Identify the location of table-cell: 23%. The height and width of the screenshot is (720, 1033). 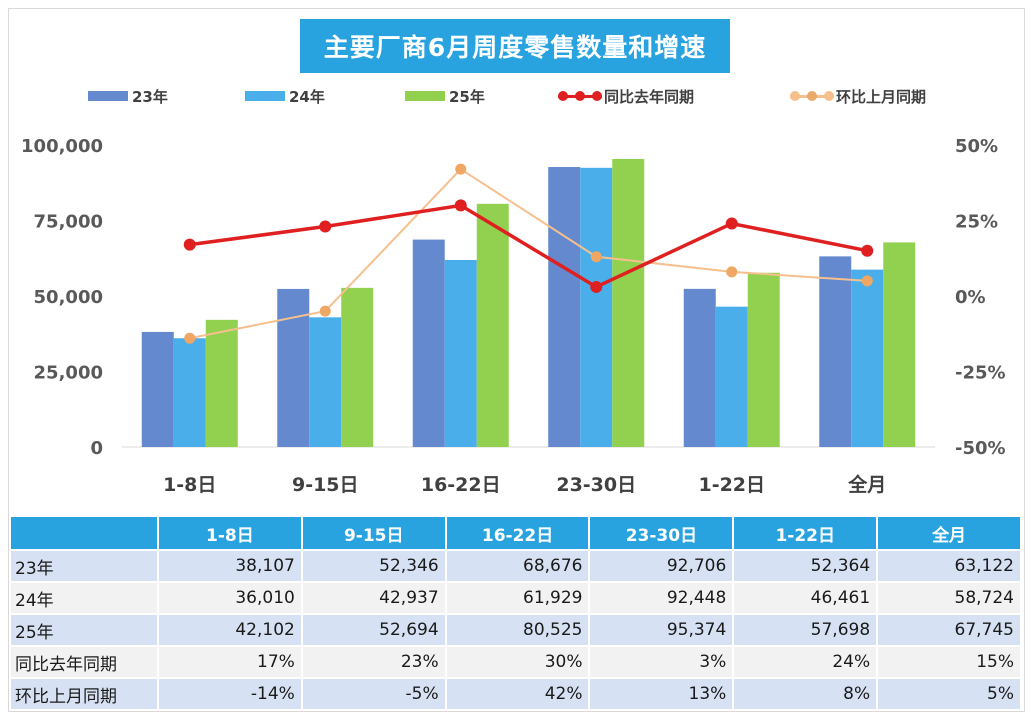
(373, 662).